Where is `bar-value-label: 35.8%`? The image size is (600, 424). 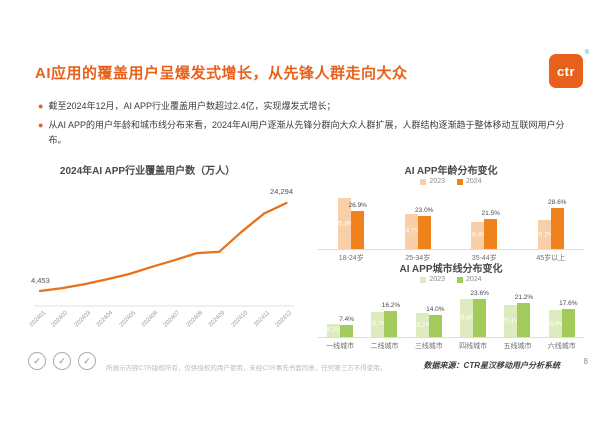
bar-value-label: 35.8% is located at coordinates (344, 224).